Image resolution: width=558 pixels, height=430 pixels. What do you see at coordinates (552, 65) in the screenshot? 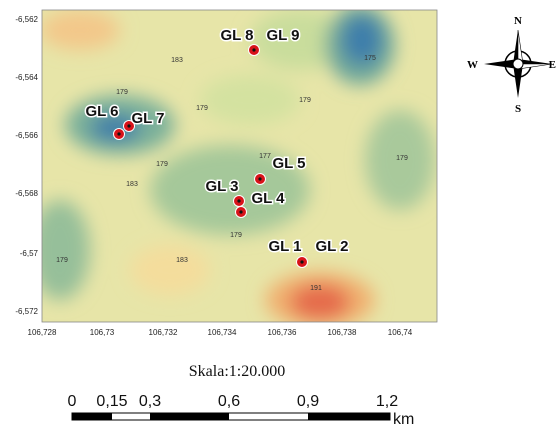
I see `compass-east: E` at bounding box center [552, 65].